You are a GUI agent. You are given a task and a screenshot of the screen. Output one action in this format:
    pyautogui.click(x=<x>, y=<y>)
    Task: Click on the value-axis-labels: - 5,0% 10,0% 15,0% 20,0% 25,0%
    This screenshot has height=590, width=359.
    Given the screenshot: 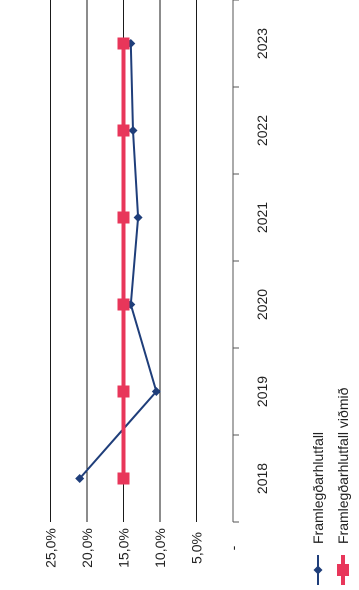 What is the action you would take?
    pyautogui.click(x=142, y=548)
    